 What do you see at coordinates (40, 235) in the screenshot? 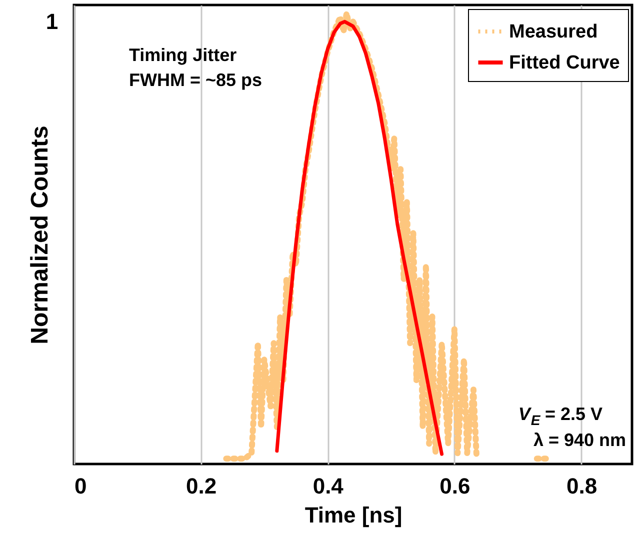
I see `y-axis-title: Normalized Counts` at bounding box center [40, 235].